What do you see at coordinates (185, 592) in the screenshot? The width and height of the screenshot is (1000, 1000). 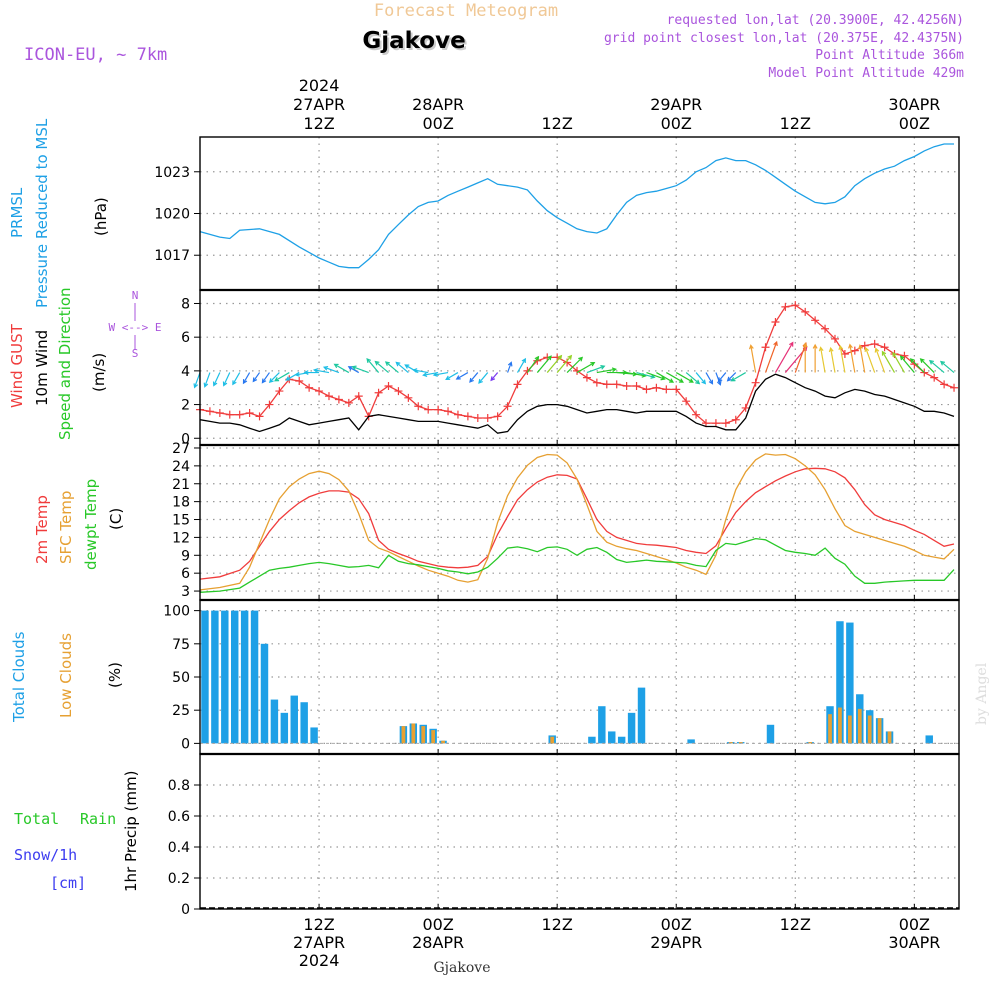 I see `temperature-ytick-label: 3` at bounding box center [185, 592].